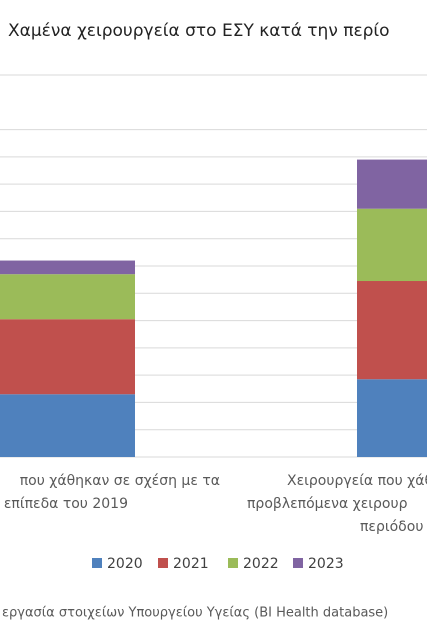 This screenshot has width=427, height=640. I want to click on legend-label: 2020, so click(125, 564).